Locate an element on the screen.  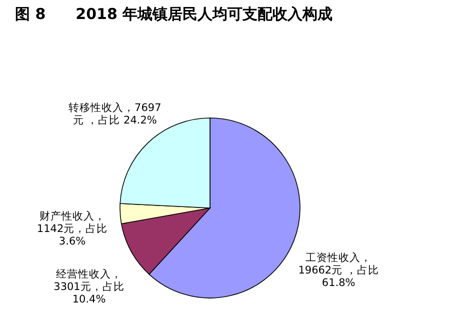
slice-label: 经营性收入， 3301元，占比 10.4% is located at coordinates (89, 286).